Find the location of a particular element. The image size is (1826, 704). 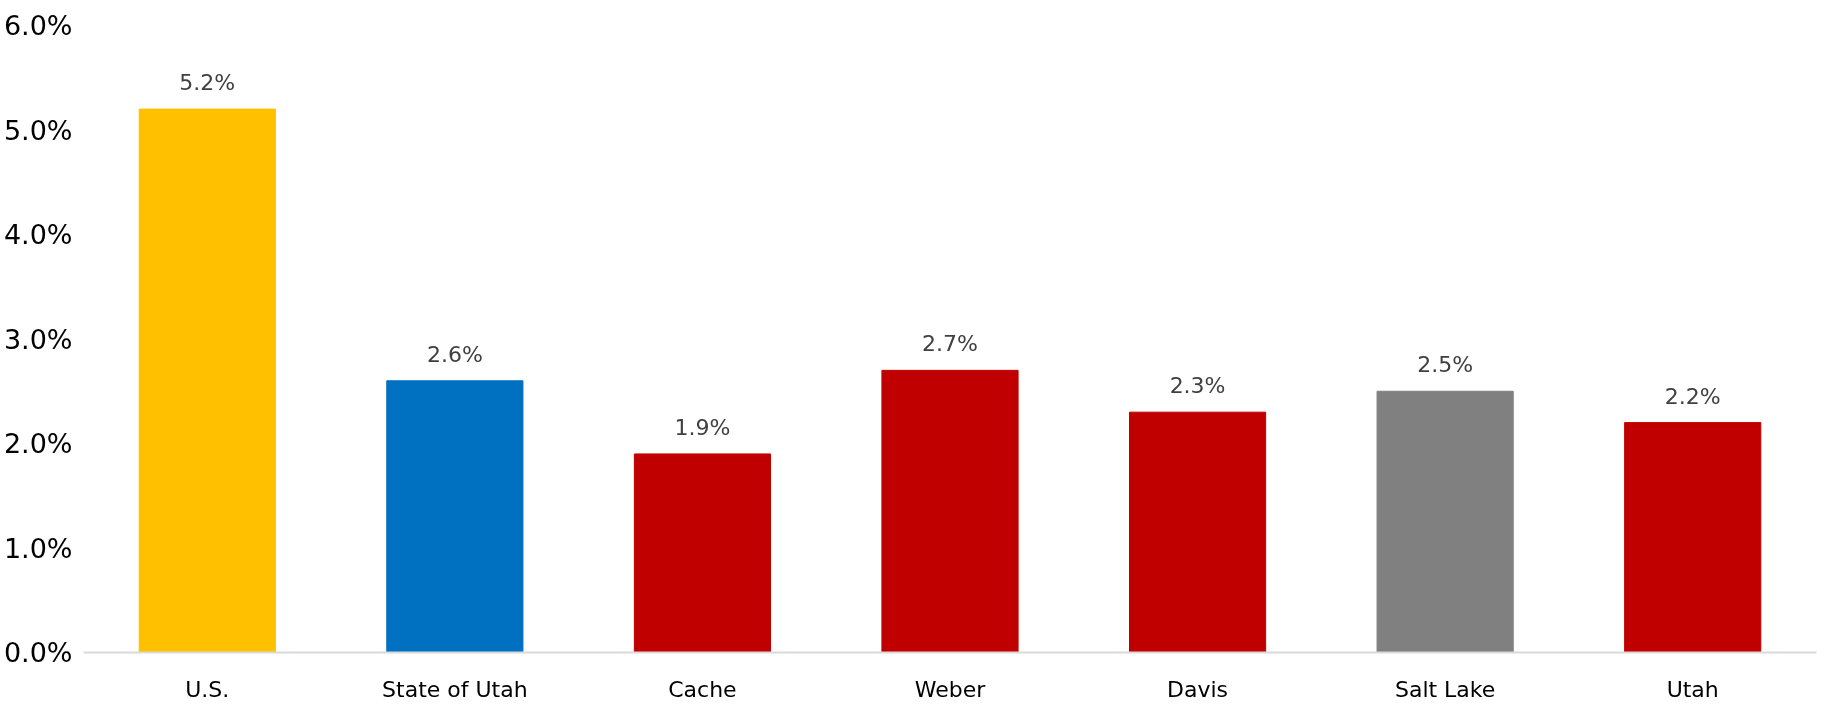

y-tick-label: 5.0% is located at coordinates (38, 130).